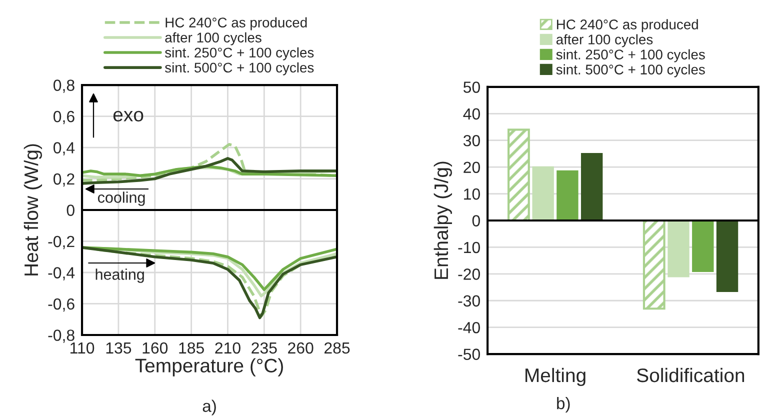 This screenshot has width=763, height=418. I want to click on y-tick-label: -50, so click(469, 354).